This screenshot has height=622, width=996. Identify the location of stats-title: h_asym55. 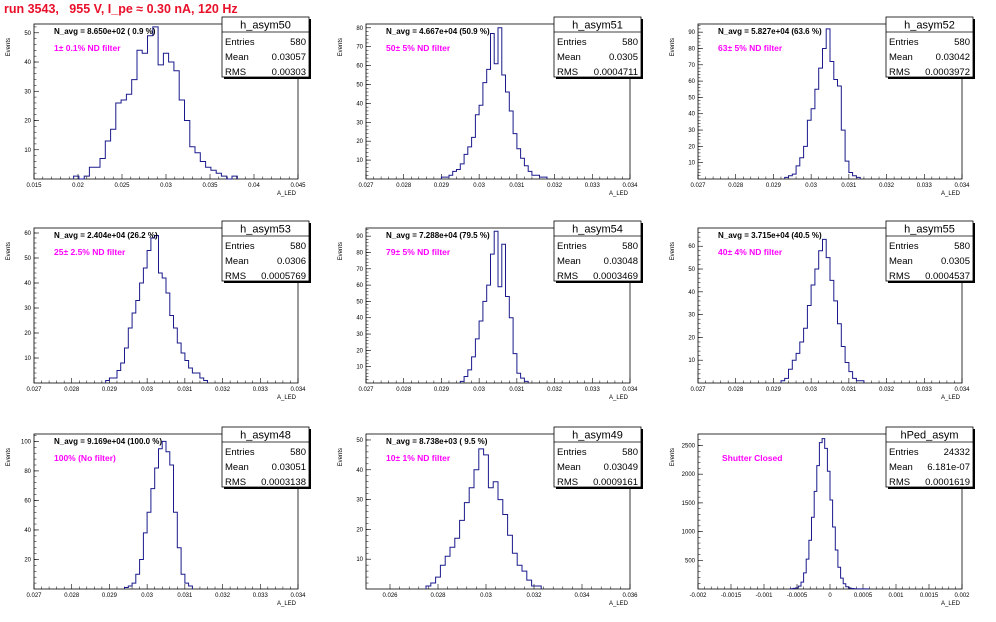
(929, 230).